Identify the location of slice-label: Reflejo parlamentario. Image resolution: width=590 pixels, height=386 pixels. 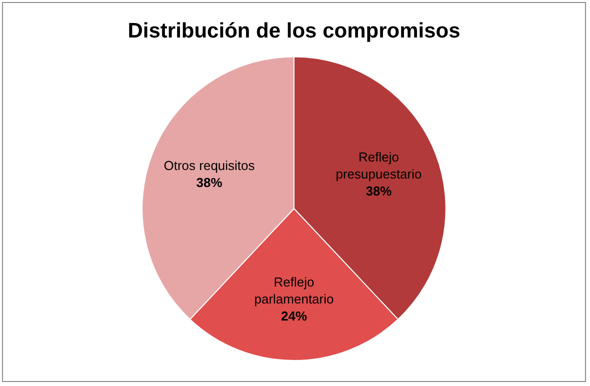
(294, 290).